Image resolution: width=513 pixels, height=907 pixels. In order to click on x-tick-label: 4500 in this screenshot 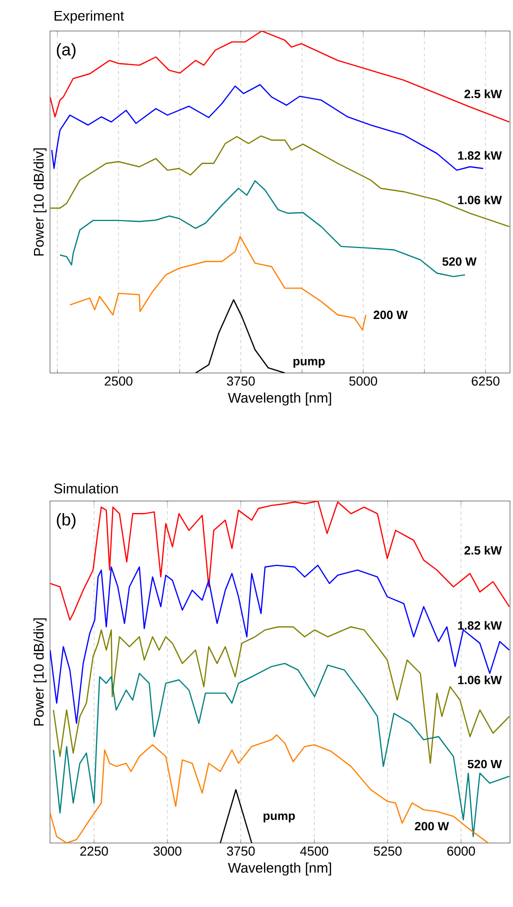, I will do `click(314, 851)`.